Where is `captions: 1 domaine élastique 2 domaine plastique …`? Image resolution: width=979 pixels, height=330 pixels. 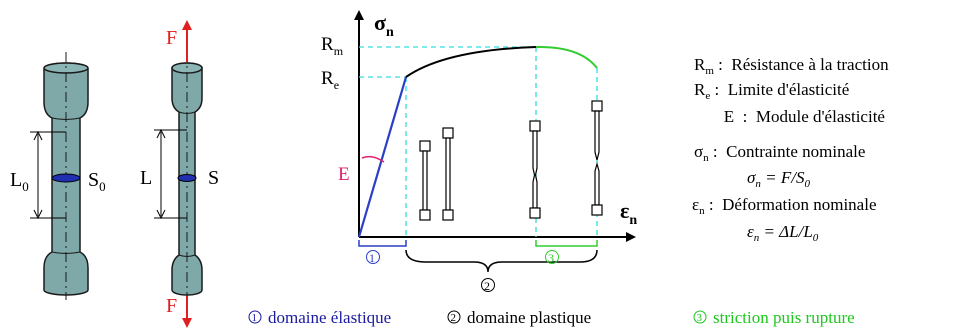
captions: 1 domaine élastique 2 domaine plastique … is located at coordinates (551, 317).